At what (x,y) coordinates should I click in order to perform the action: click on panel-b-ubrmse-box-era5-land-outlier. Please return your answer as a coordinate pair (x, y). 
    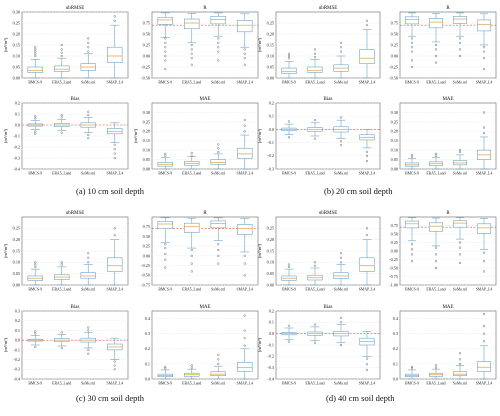
    Looking at the image, I should click on (315, 49).